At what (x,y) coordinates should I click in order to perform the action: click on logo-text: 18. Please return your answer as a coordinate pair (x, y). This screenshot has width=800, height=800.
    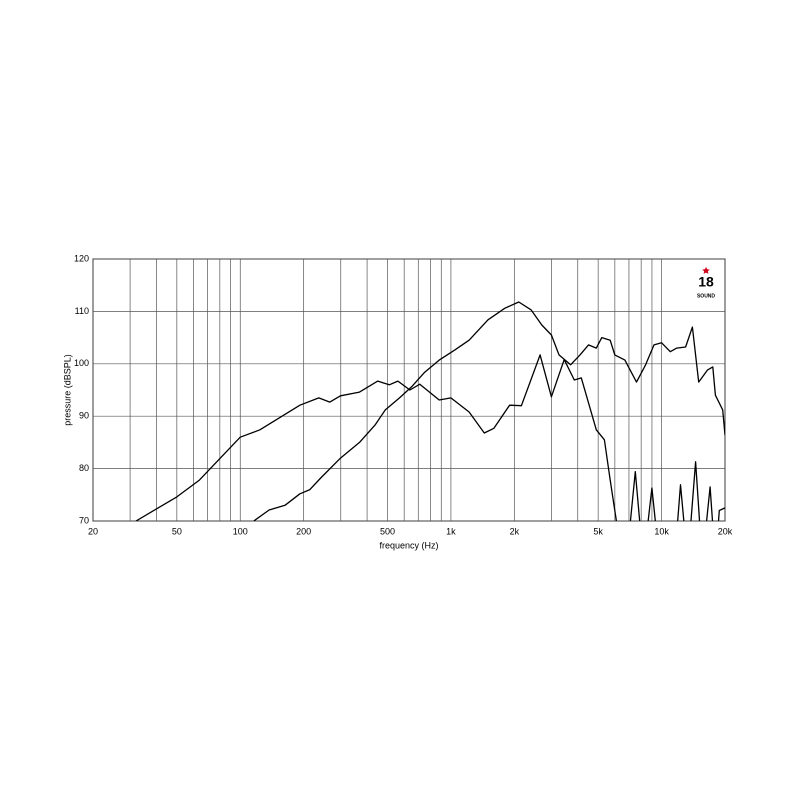
    Looking at the image, I should click on (706, 282).